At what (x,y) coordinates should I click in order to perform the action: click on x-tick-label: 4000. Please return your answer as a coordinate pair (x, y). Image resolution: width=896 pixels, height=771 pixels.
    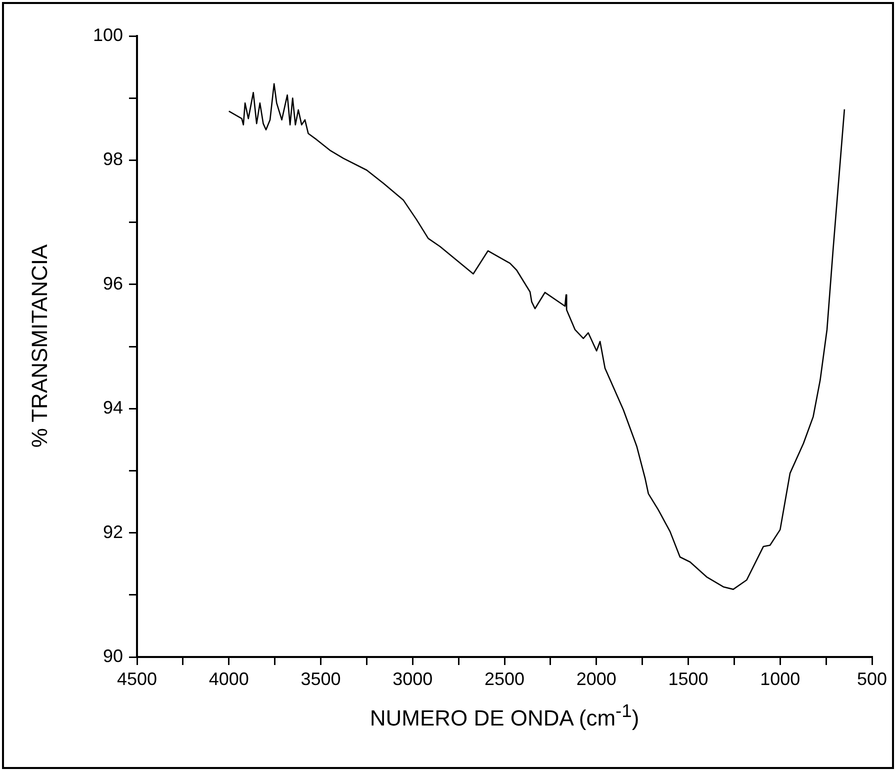
    Looking at the image, I should click on (228, 678).